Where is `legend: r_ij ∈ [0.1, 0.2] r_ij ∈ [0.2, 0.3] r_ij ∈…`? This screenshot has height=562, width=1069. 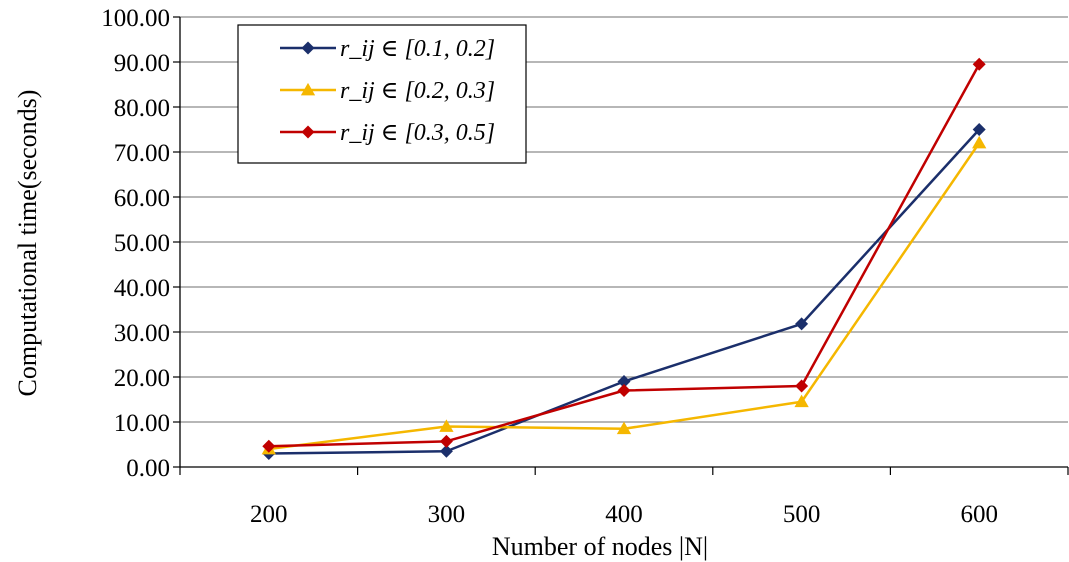
legend: r_ij ∈ [0.1, 0.2] r_ij ∈ [0.2, 0.3] r_ij ∈… is located at coordinates (382, 94).